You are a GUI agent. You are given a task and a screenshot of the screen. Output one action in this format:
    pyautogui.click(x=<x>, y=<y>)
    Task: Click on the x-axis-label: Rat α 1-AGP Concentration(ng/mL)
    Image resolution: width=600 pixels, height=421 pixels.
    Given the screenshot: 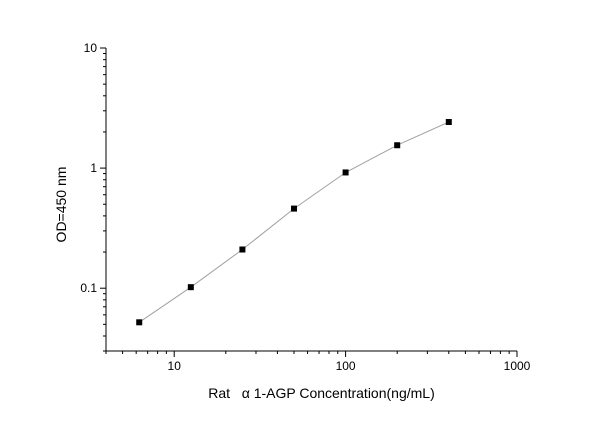 What is the action you would take?
    pyautogui.click(x=321, y=393)
    